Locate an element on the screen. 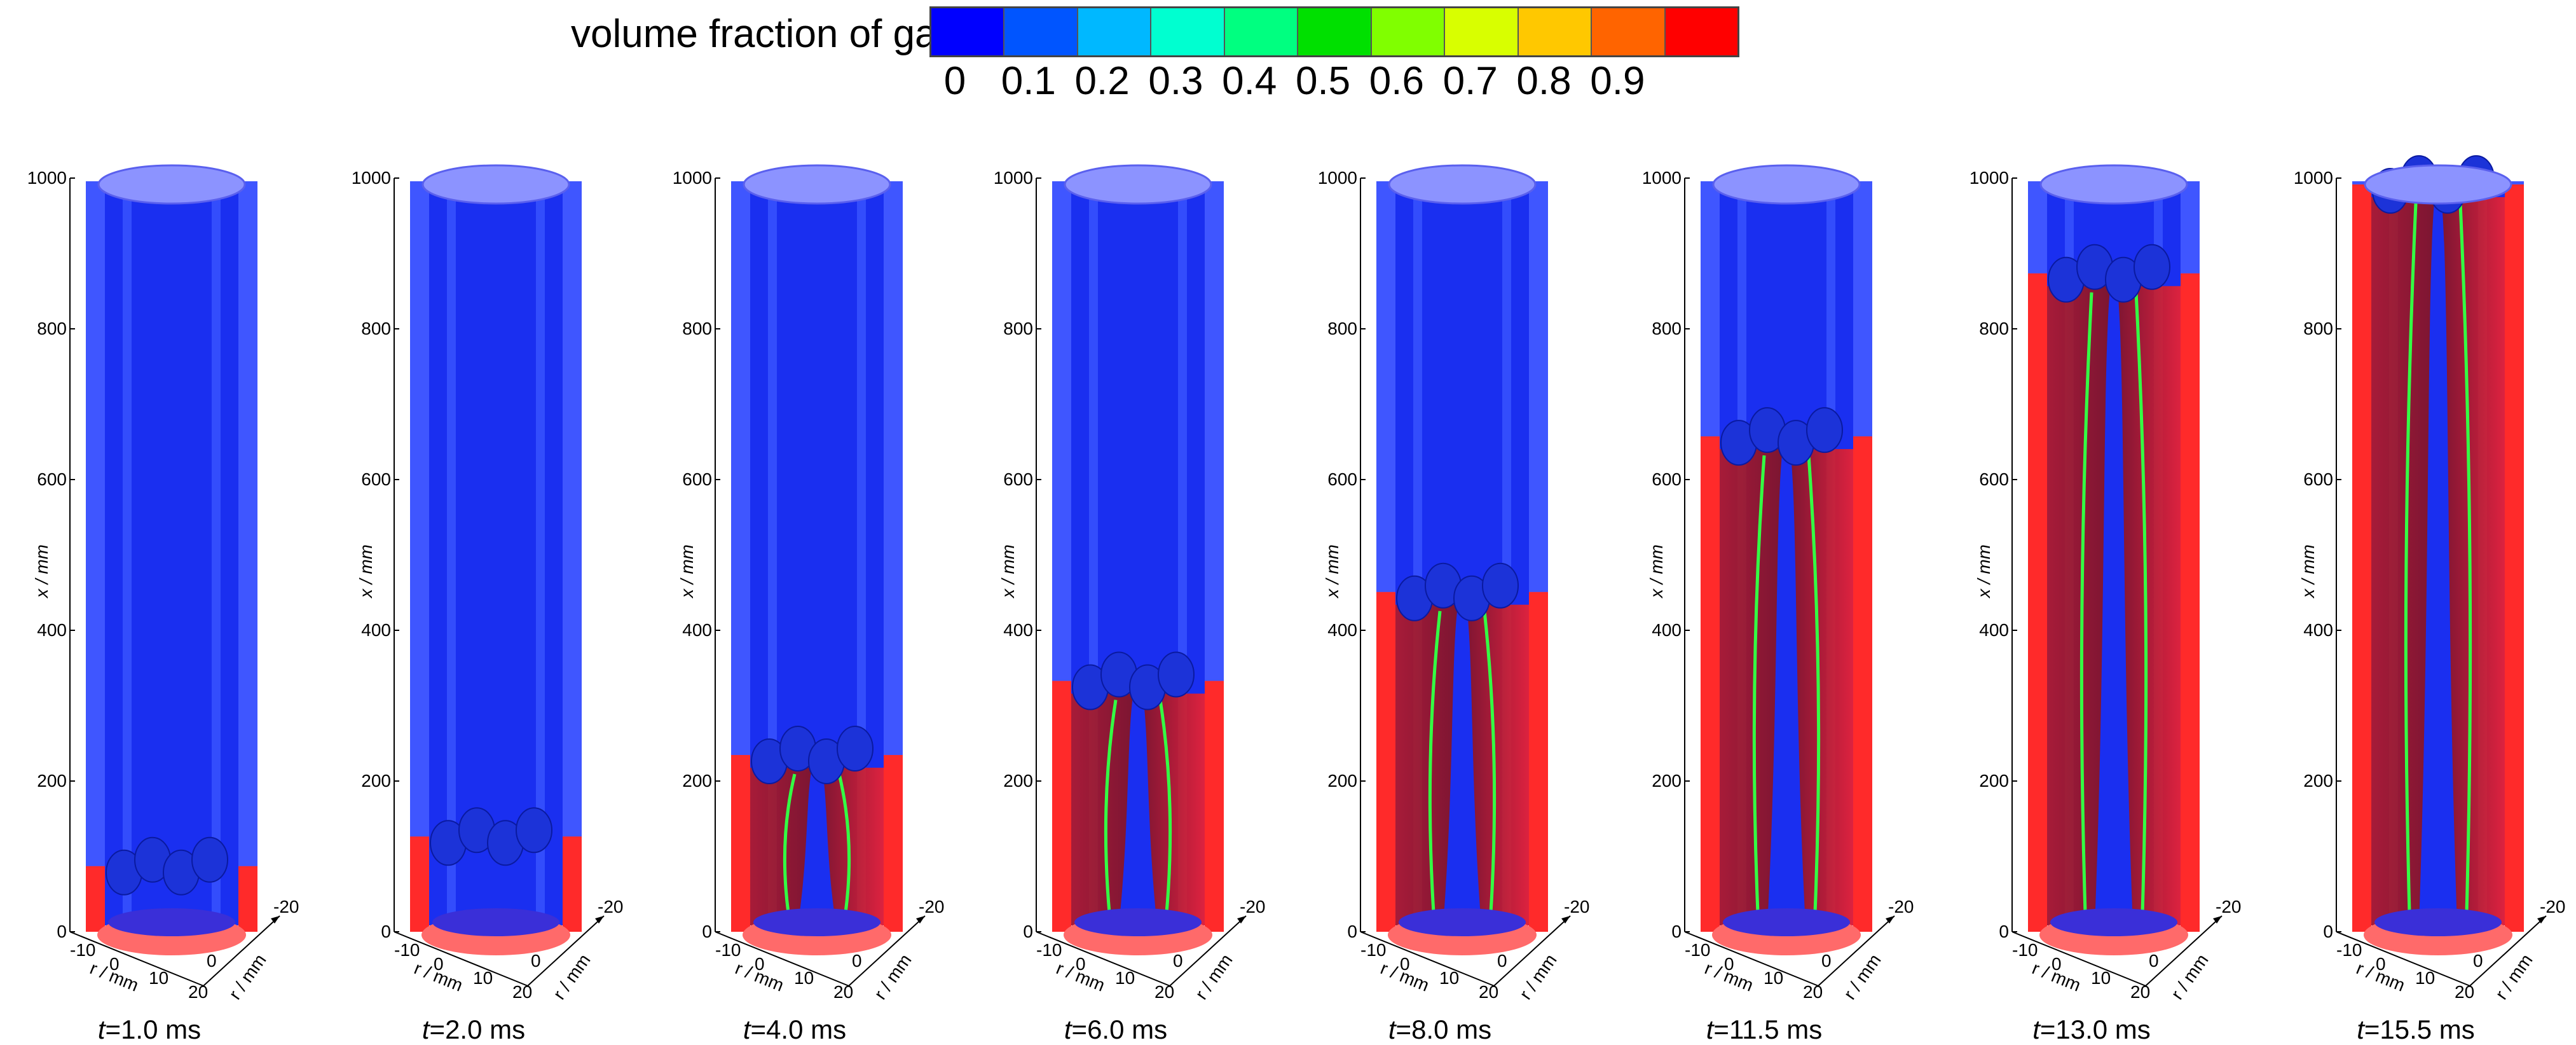  time-value: =2.0 ms is located at coordinates (478, 1029).